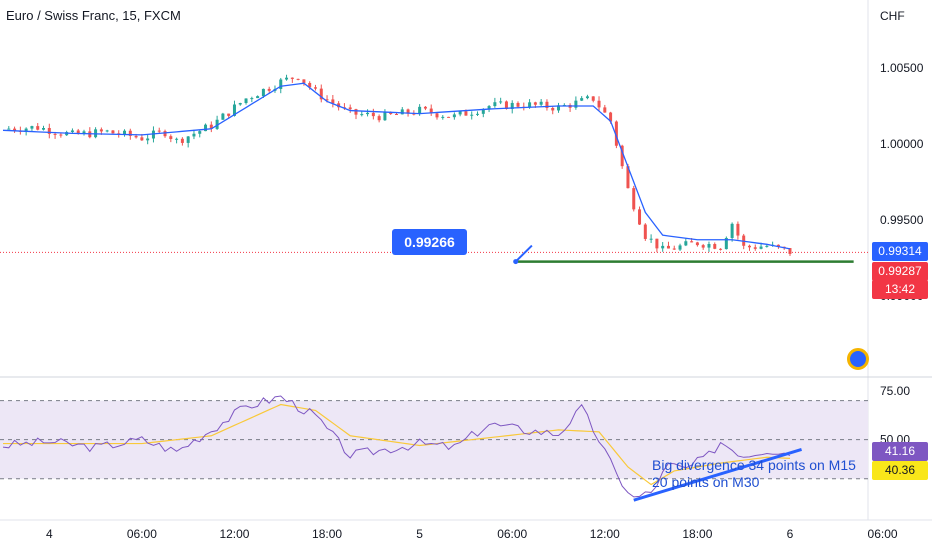 The height and width of the screenshot is (555, 932). Describe the element at coordinates (234, 534) in the screenshot. I see `time-tick-label: 12:00` at that location.